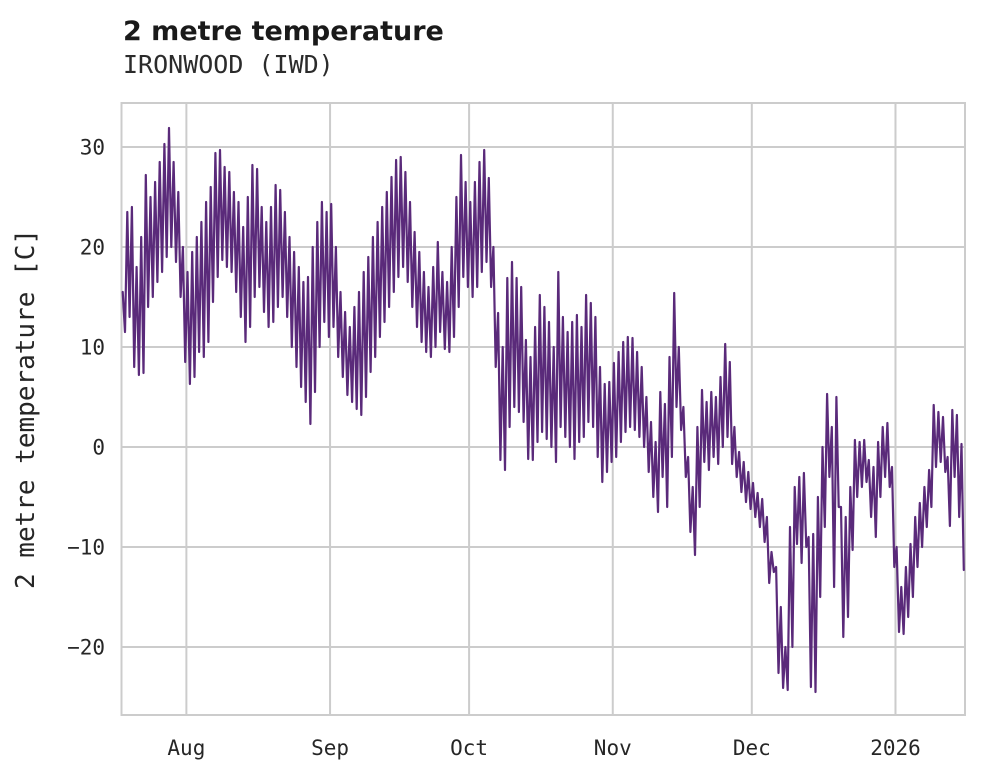 The image size is (981, 782). What do you see at coordinates (330, 748) in the screenshot?
I see `x-tick-label: Sep` at bounding box center [330, 748].